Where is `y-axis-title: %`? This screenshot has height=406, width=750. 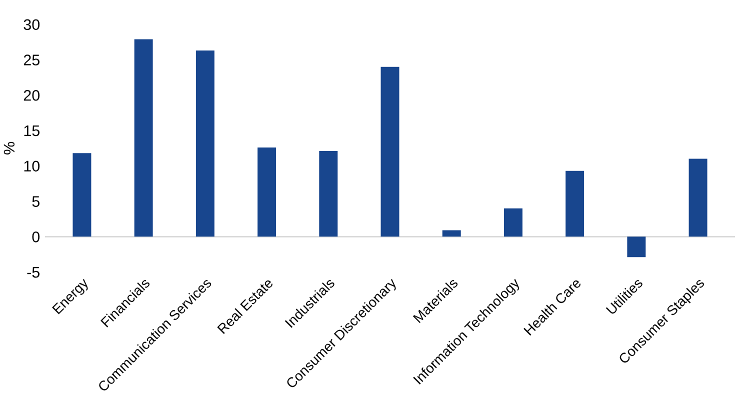 y-axis-title: % is located at coordinates (9, 148).